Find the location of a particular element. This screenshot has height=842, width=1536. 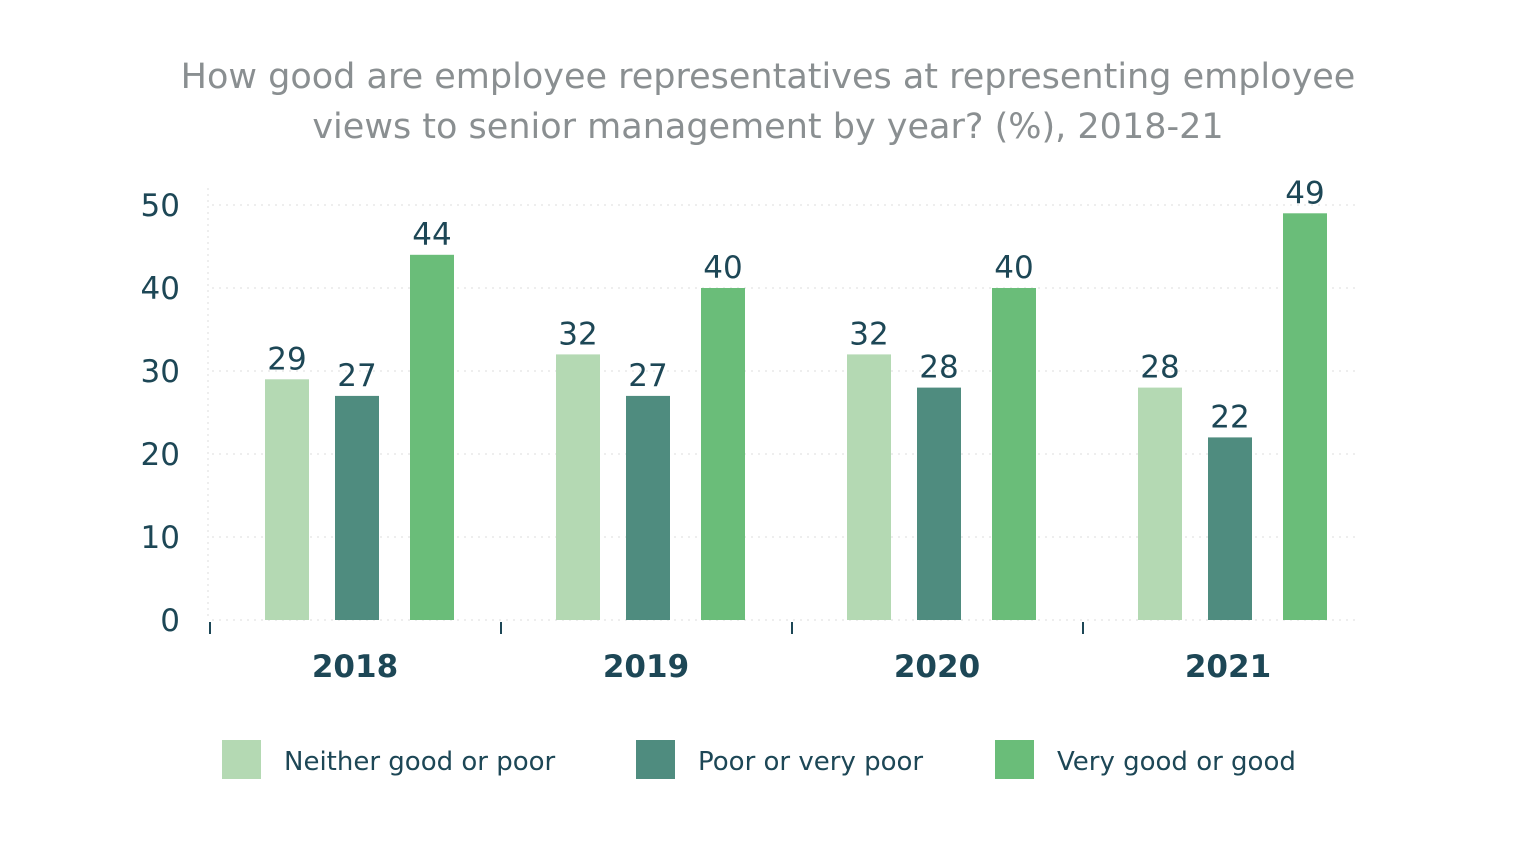

y-axis: 0 10 20 30 40 50 is located at coordinates (160, 413).